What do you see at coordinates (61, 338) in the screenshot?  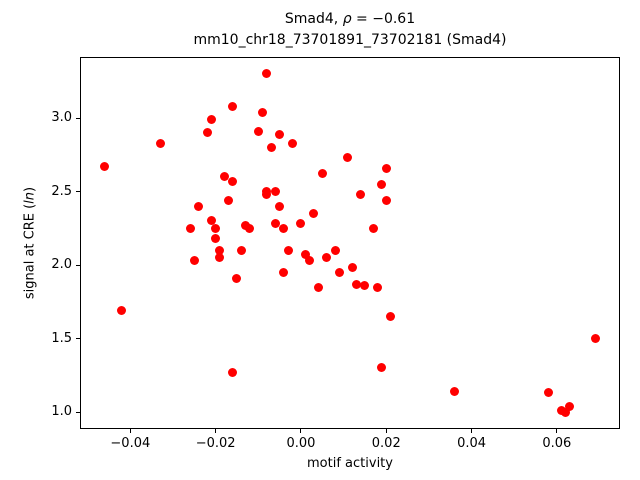 I see `y-tick-label: 1.5` at bounding box center [61, 338].